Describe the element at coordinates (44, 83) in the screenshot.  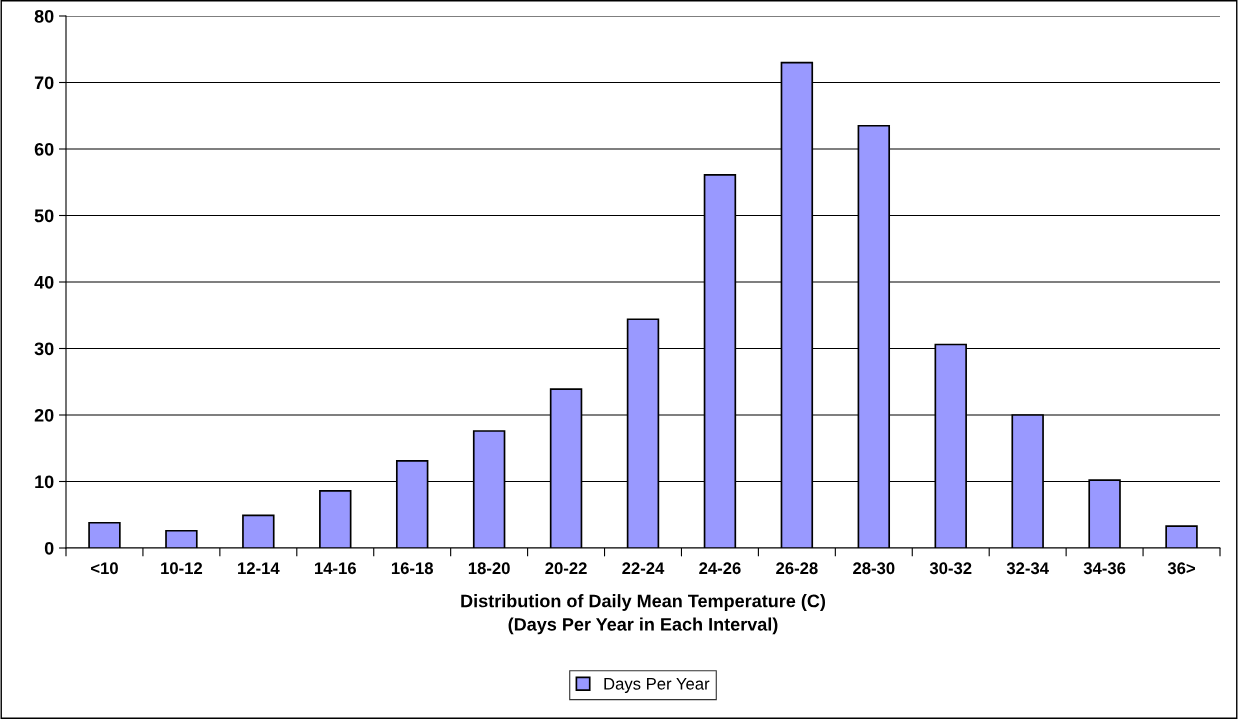
I see `y-tick-label: 70` at that location.